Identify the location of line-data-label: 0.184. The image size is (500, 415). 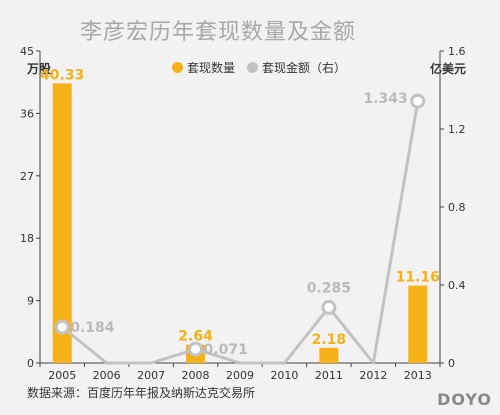
(92, 328).